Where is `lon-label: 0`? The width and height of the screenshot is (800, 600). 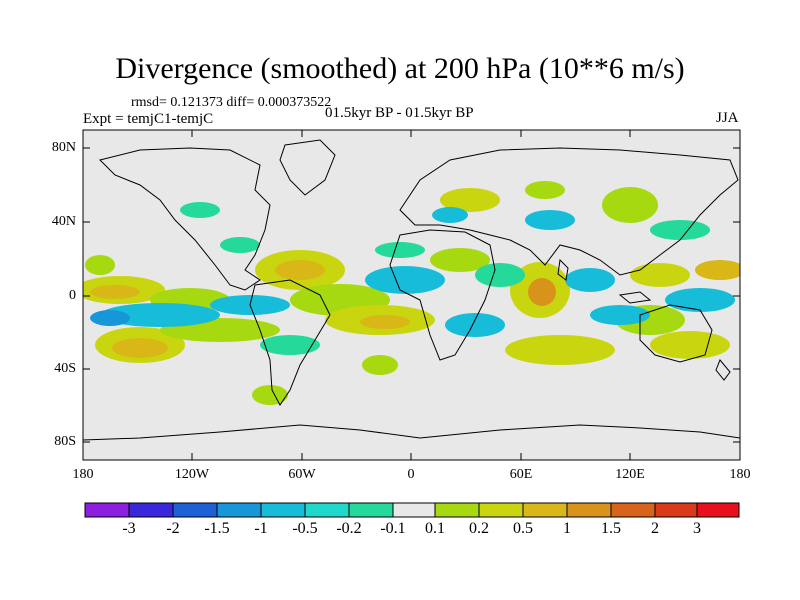 lon-label: 0 is located at coordinates (411, 474).